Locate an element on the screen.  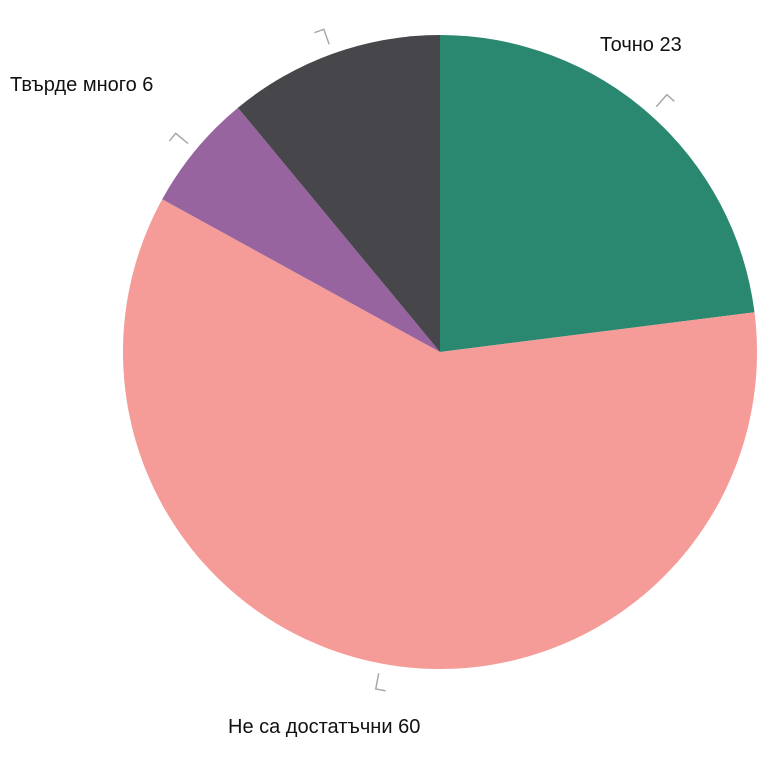
slice-label-tochno: Точно 23 is located at coordinates (641, 45).